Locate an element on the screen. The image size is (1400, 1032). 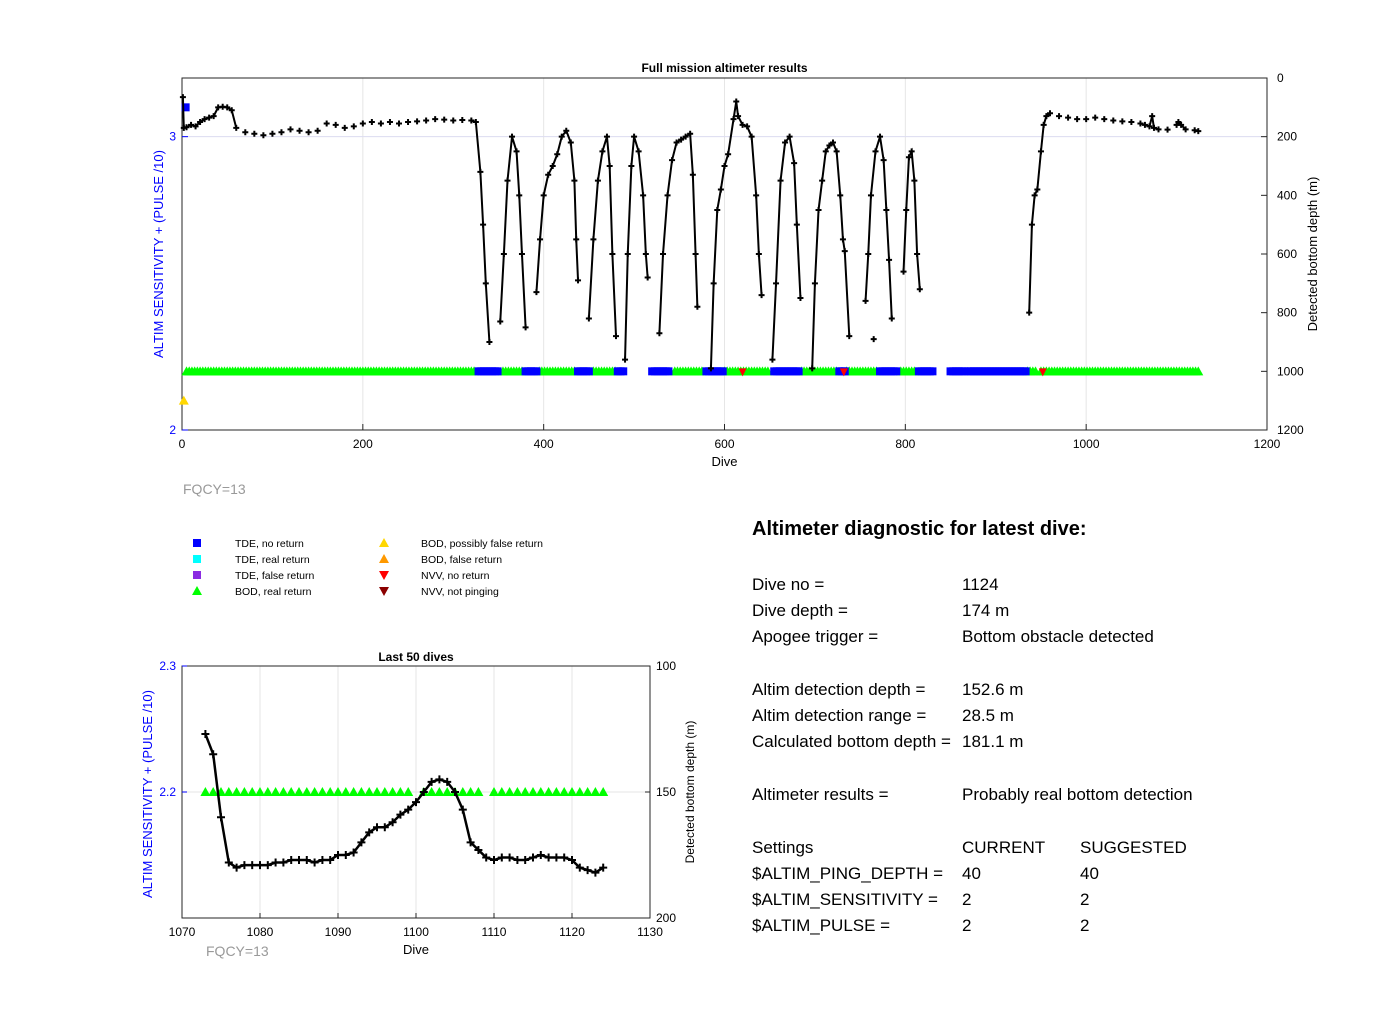
legend-label: NVV, not pinging is located at coordinates (460, 592).